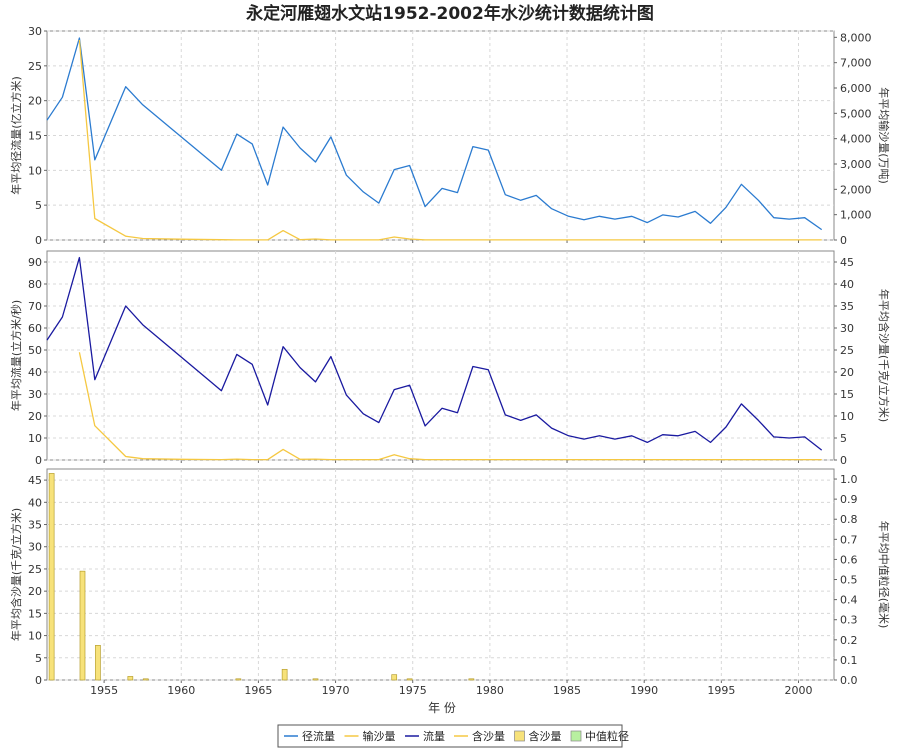  I want to click on y-axis-label-right: 年平均输沙量(万吨), so click(884, 135).